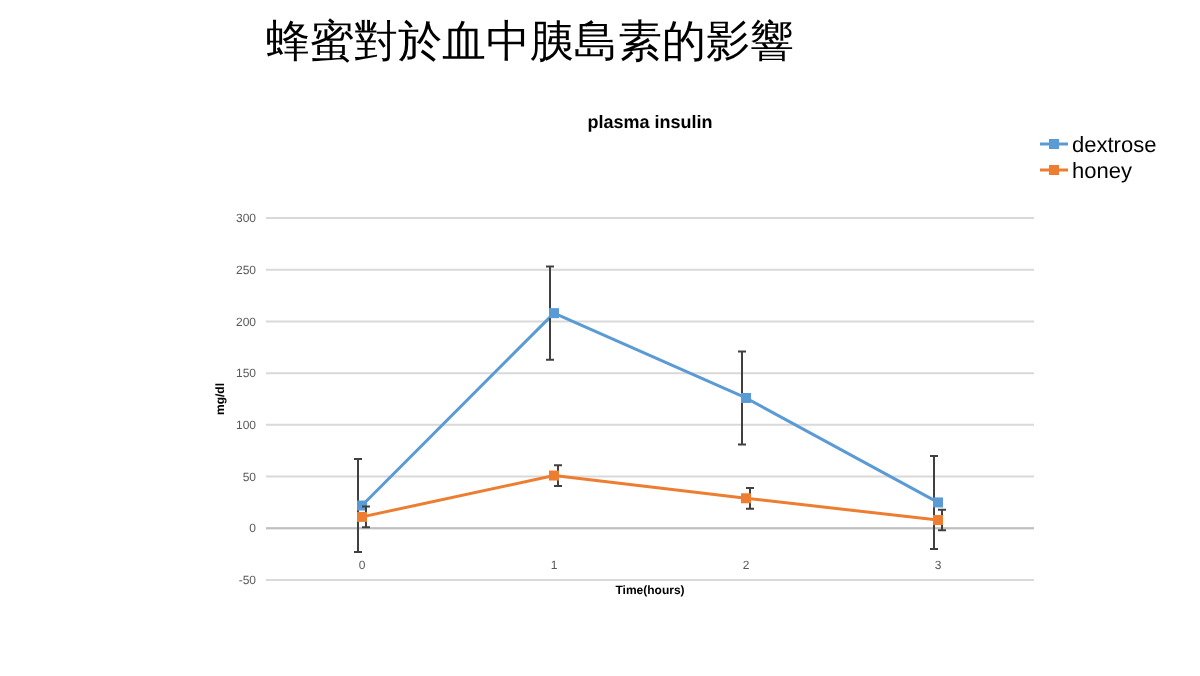 This screenshot has height=676, width=1200. Describe the element at coordinates (650, 122) in the screenshot. I see `chart-subtitle: plasma insulin` at that location.